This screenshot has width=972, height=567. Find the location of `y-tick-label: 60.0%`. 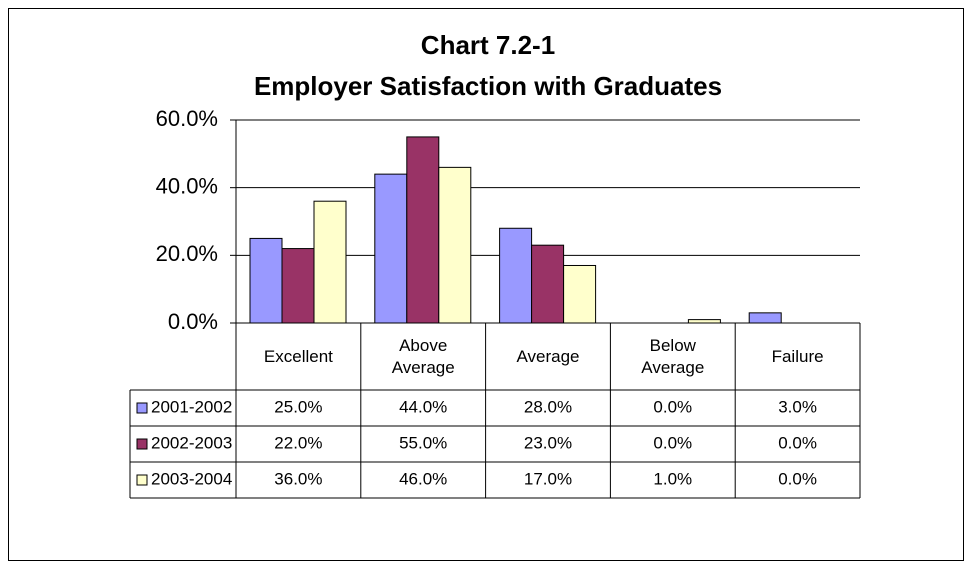

y-tick-label: 60.0% is located at coordinates (187, 118).